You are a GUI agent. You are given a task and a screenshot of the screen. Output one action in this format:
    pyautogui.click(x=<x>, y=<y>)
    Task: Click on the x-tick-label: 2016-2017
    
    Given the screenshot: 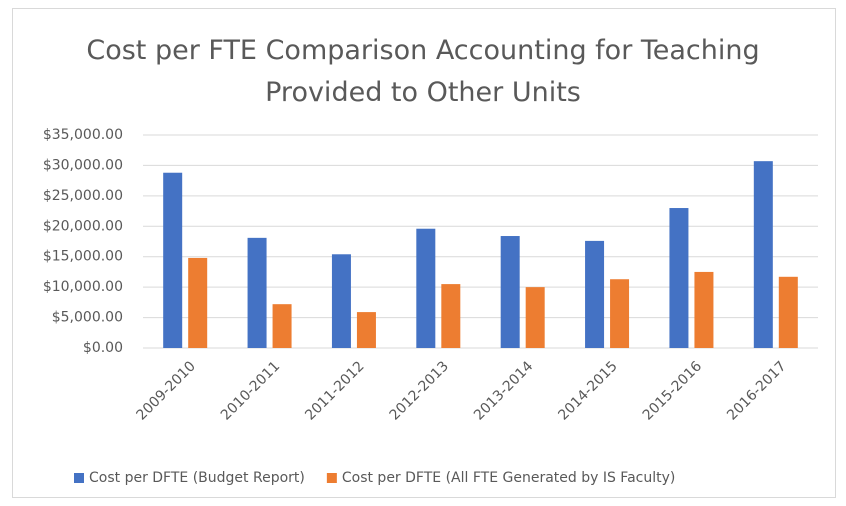 What is the action you would take?
    pyautogui.click(x=756, y=390)
    